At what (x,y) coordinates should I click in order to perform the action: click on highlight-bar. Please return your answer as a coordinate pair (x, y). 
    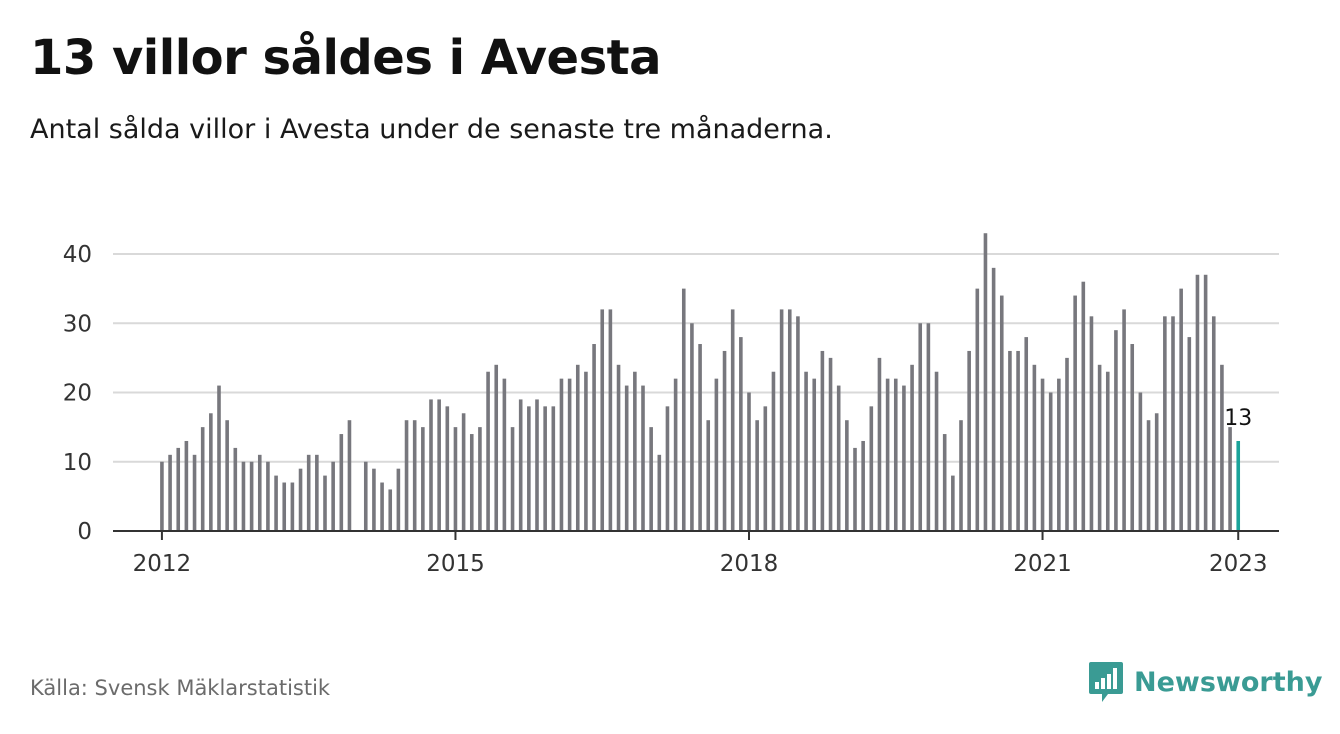
    Looking at the image, I should click on (1238, 485).